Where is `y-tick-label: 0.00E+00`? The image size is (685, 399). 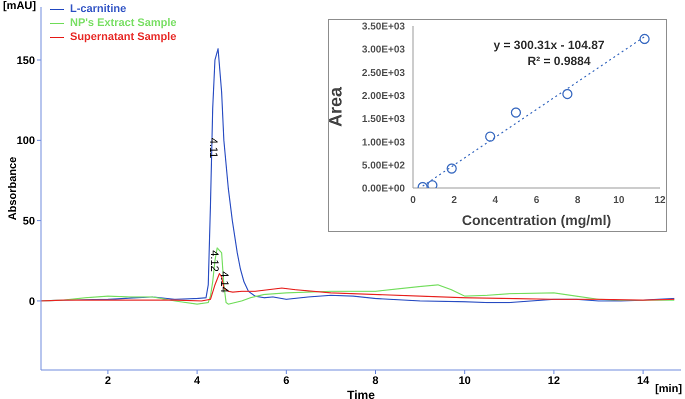 y-tick-label: 0.00E+00 is located at coordinates (384, 189).